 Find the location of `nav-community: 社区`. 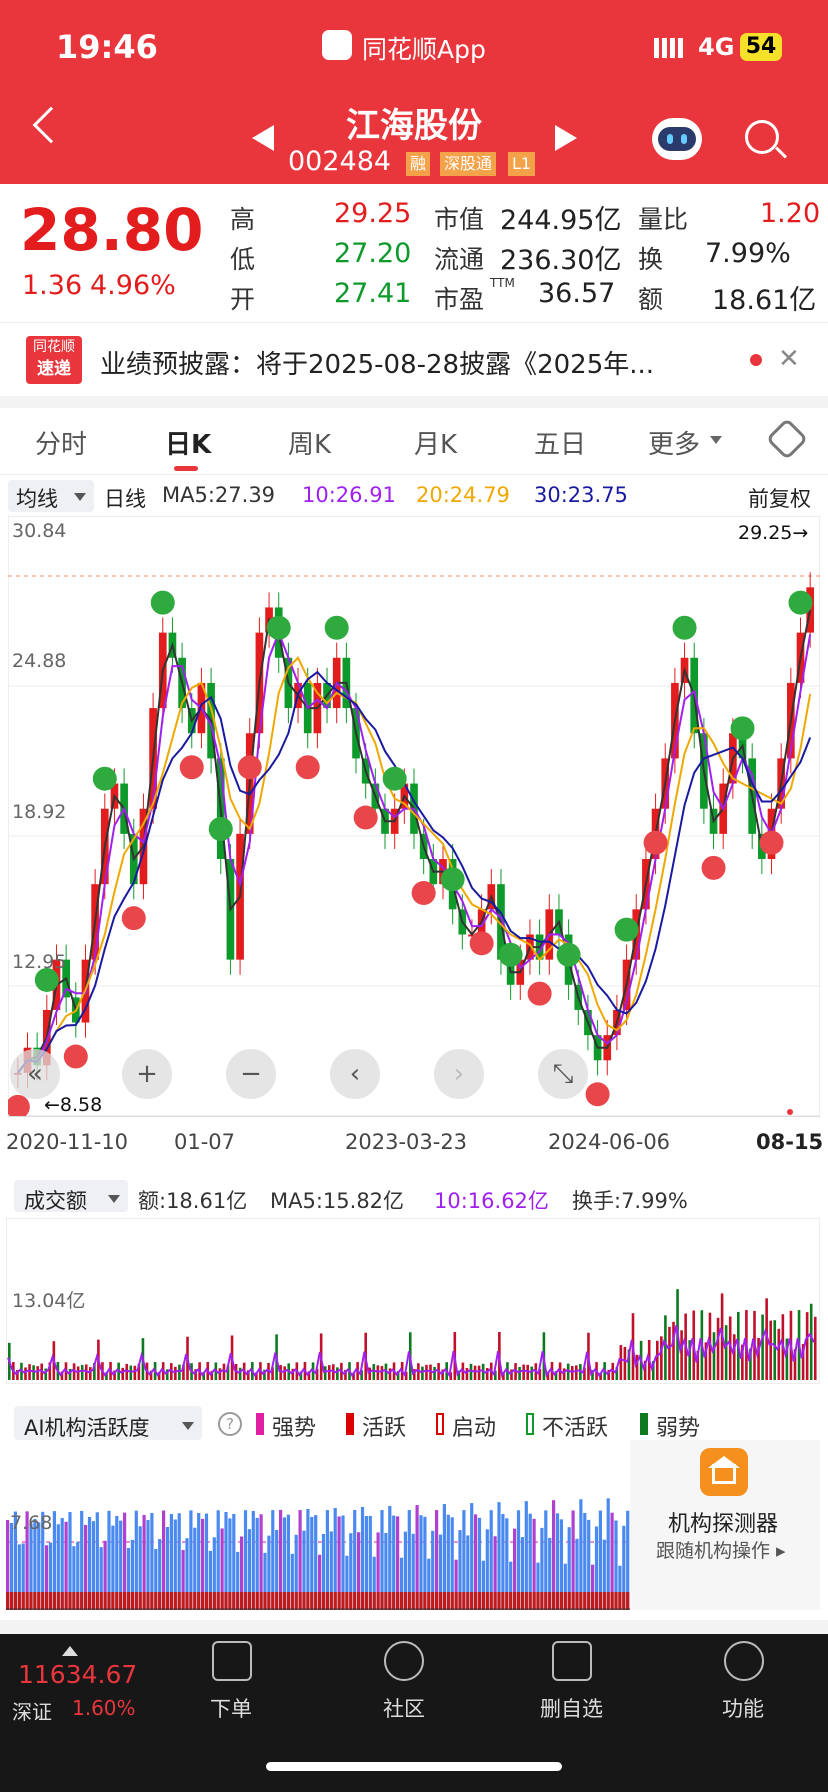

nav-community: 社区 is located at coordinates (404, 1709).